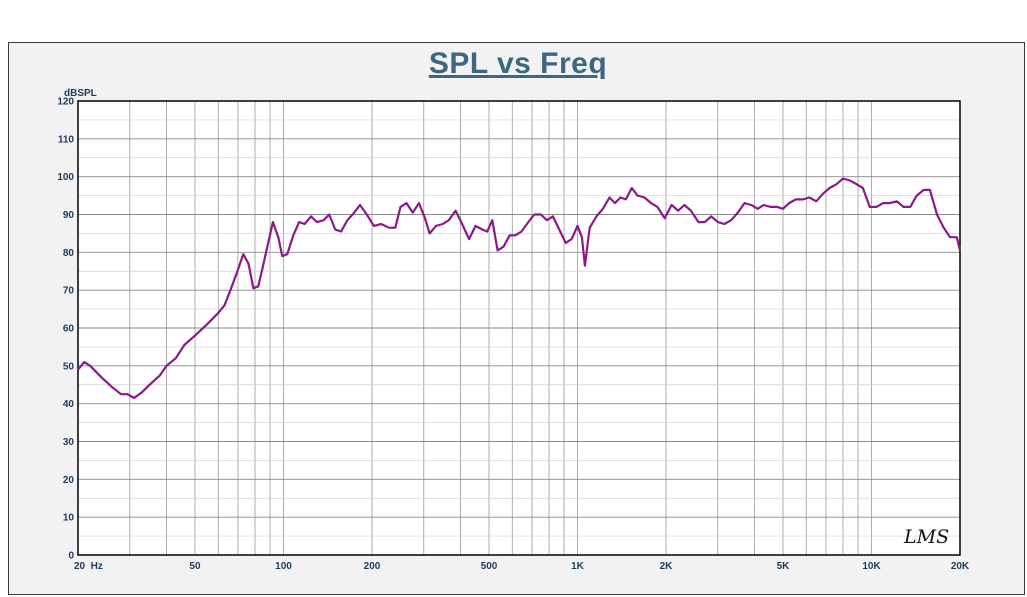 The width and height of the screenshot is (1027, 597). What do you see at coordinates (69, 291) in the screenshot?
I see `y-tick-label: 70` at bounding box center [69, 291].